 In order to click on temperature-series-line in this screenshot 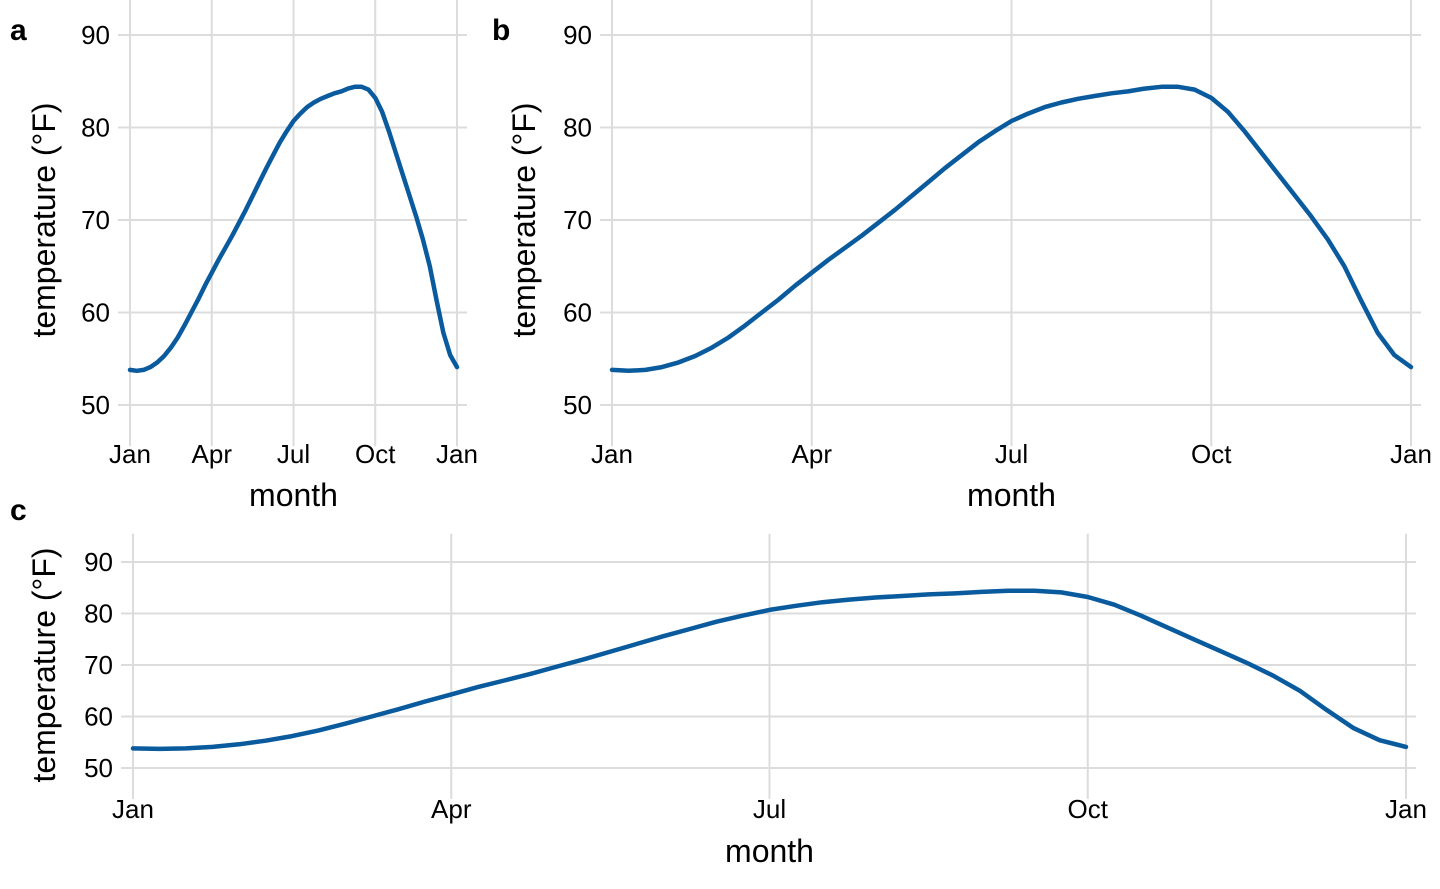, I will do `click(293, 229)`.